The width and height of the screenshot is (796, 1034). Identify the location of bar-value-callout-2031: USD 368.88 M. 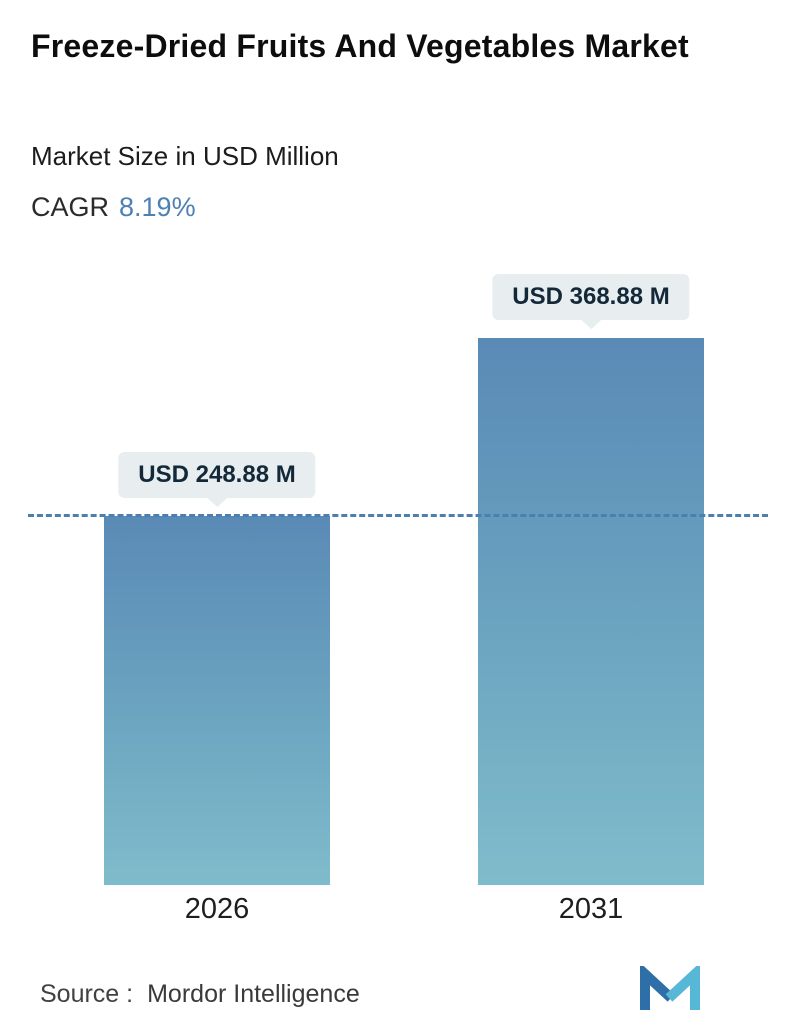
(591, 301).